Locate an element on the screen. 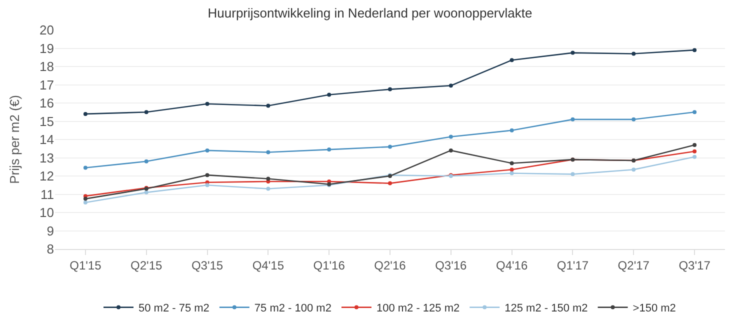  y-tick-label: 19 is located at coordinates (47, 48).